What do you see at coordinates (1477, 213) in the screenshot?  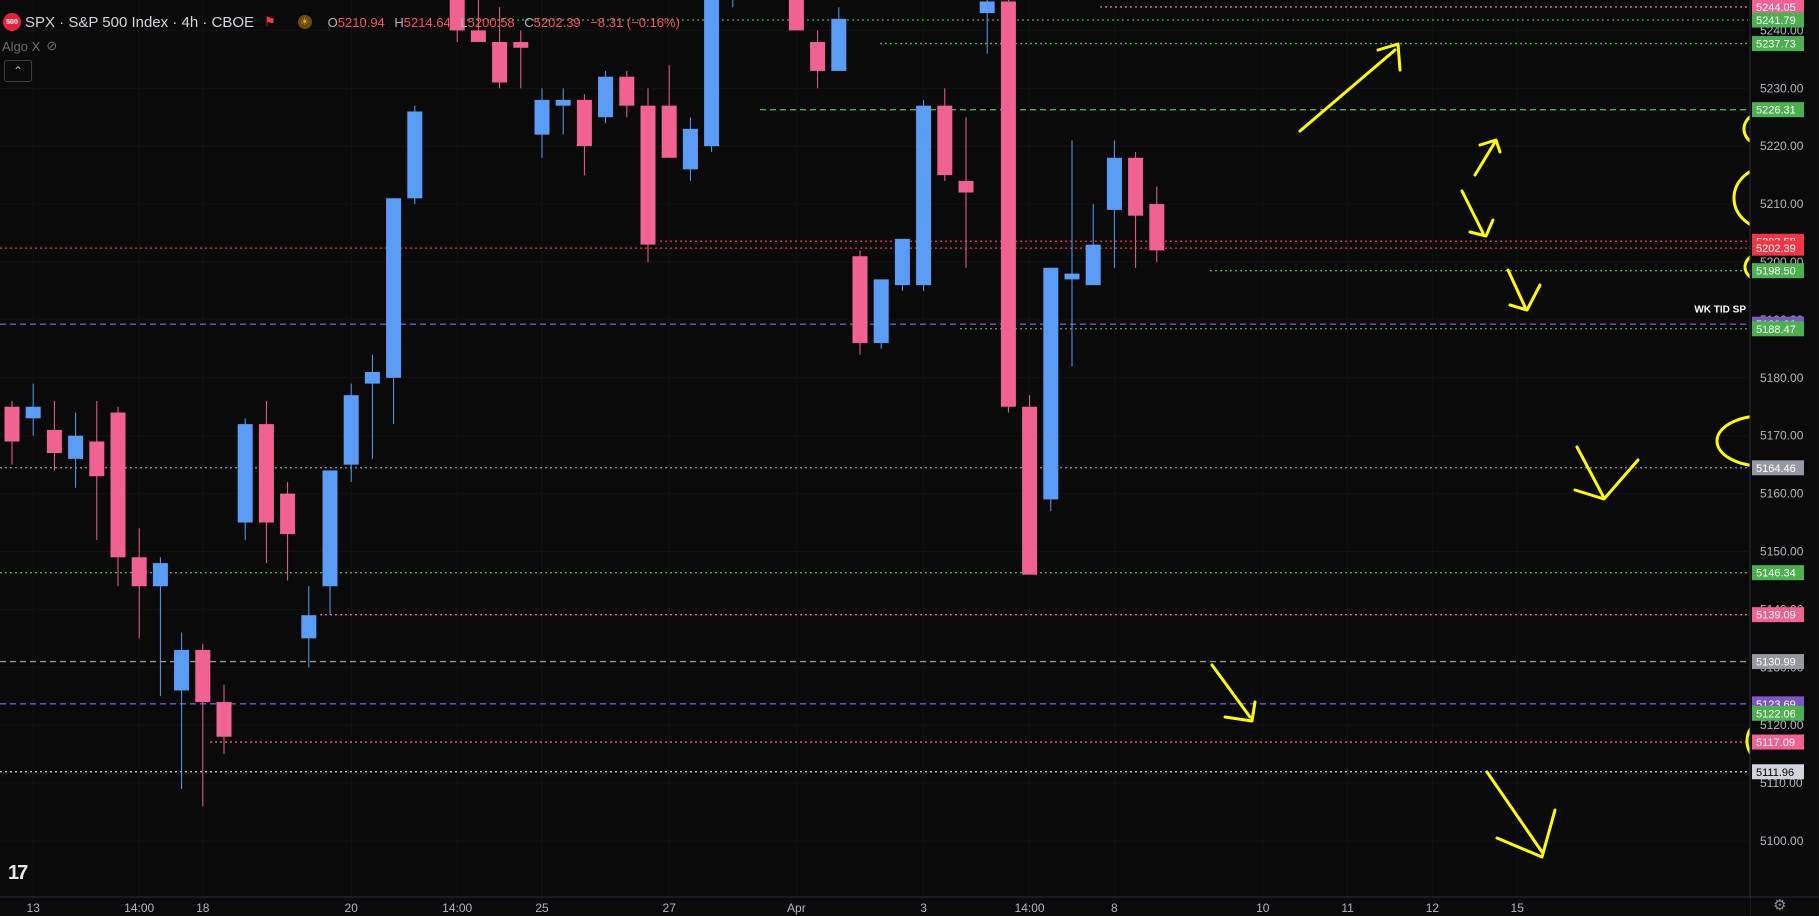 I see `arrow-down-small-drawing` at bounding box center [1477, 213].